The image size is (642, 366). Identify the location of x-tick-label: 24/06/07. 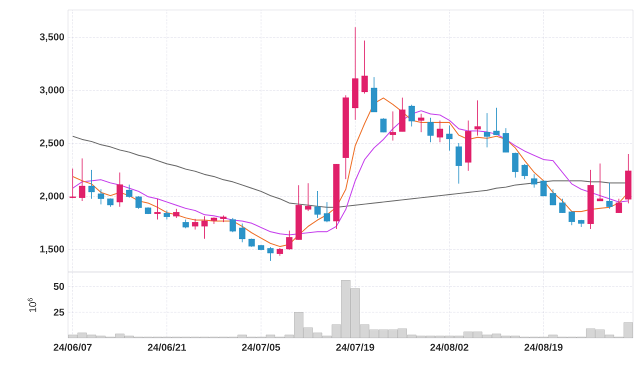
(73, 347).